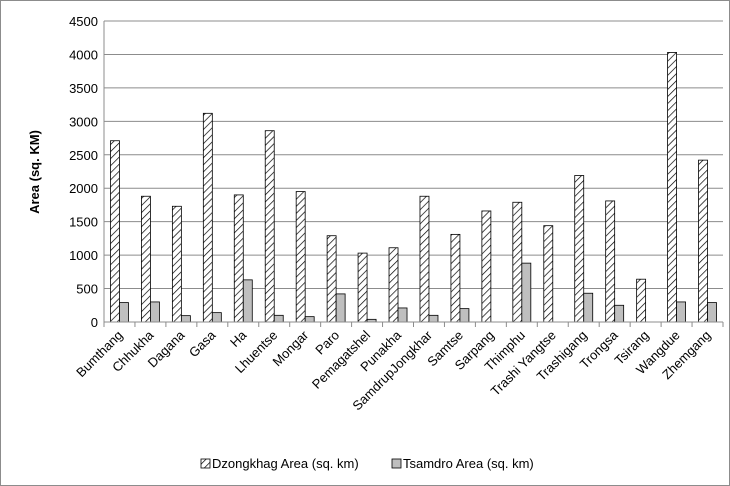 Image resolution: width=730 pixels, height=486 pixels. Describe the element at coordinates (291, 348) in the screenshot. I see `x-tick-label: Mongar` at that location.